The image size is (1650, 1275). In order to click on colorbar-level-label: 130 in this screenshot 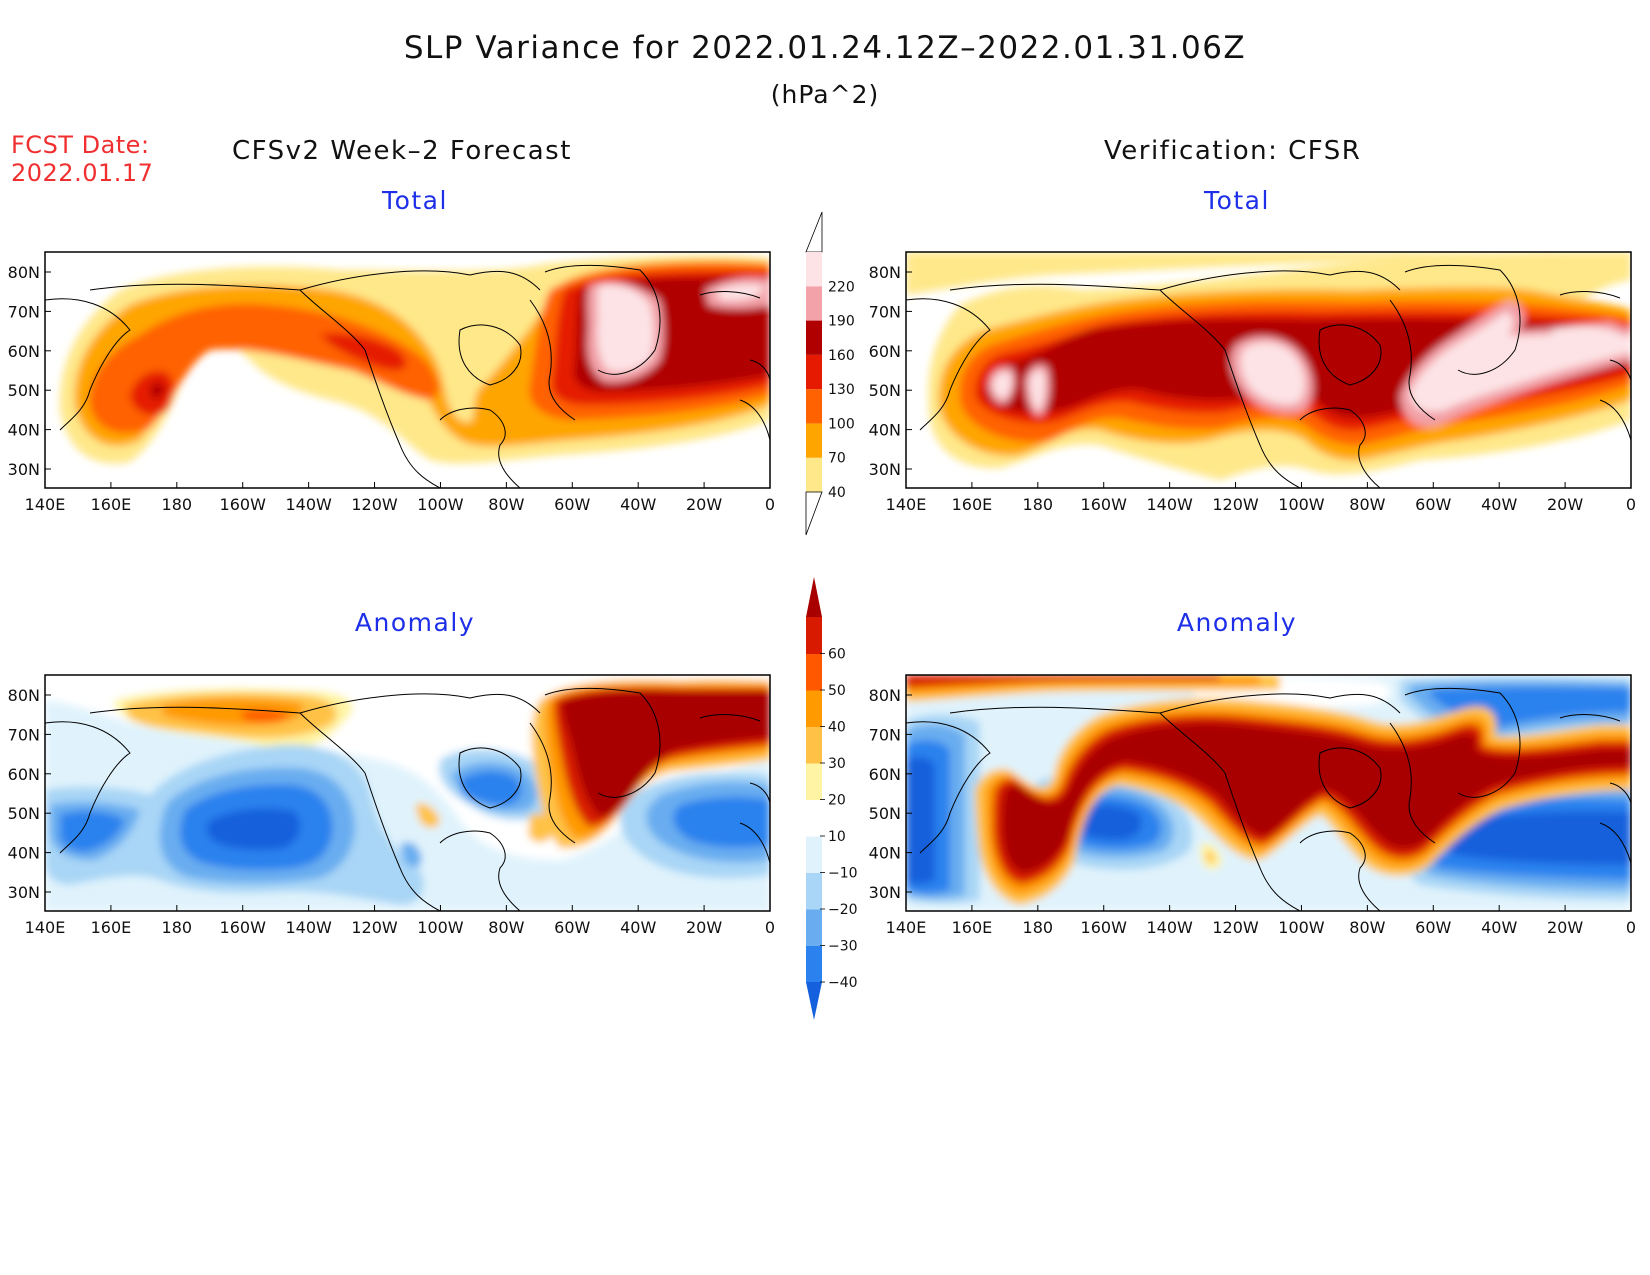, I will do `click(841, 390)`.